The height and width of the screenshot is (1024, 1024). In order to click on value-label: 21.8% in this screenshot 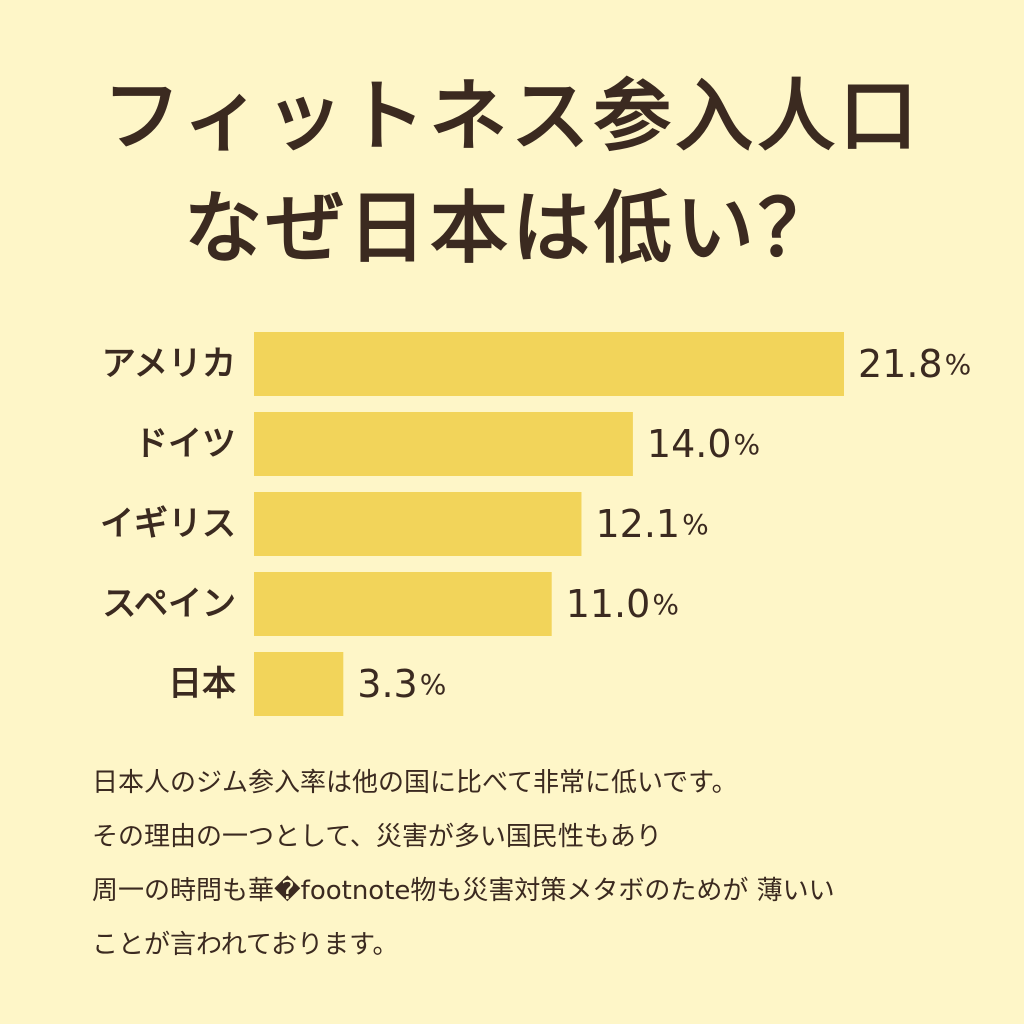, I will do `click(914, 364)`.